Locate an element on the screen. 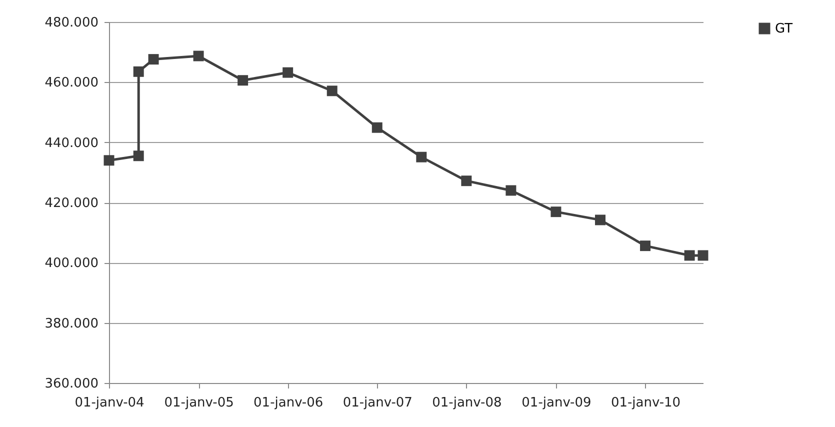  x-tick-label: 01-janv-08 is located at coordinates (467, 403).